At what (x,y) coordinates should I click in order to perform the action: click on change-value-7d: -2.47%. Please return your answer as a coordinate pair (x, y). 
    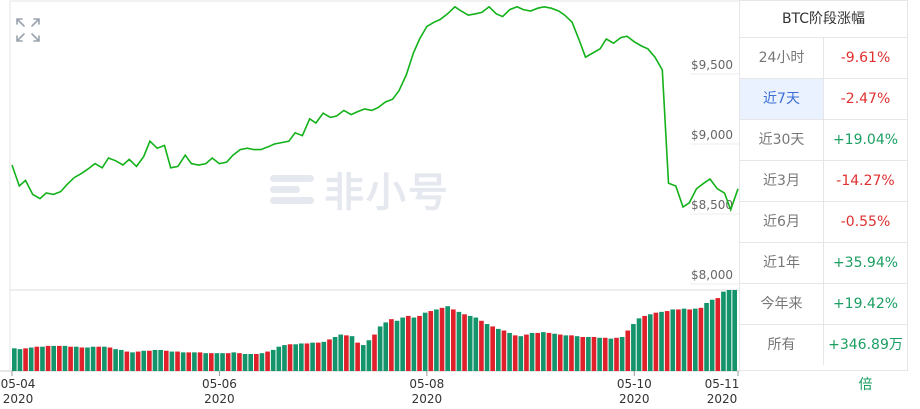
    Looking at the image, I should click on (865, 99).